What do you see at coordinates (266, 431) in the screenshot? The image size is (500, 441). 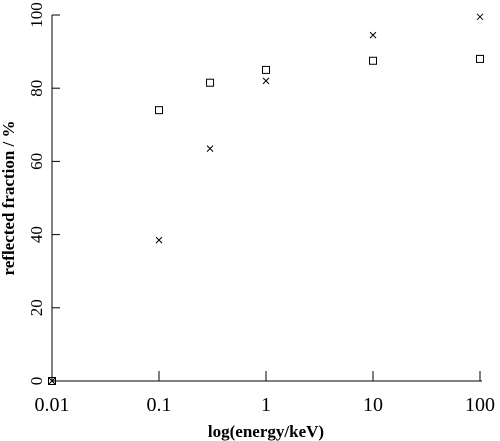 I see `x-axis-title: log(energy/keV)` at bounding box center [266, 431].